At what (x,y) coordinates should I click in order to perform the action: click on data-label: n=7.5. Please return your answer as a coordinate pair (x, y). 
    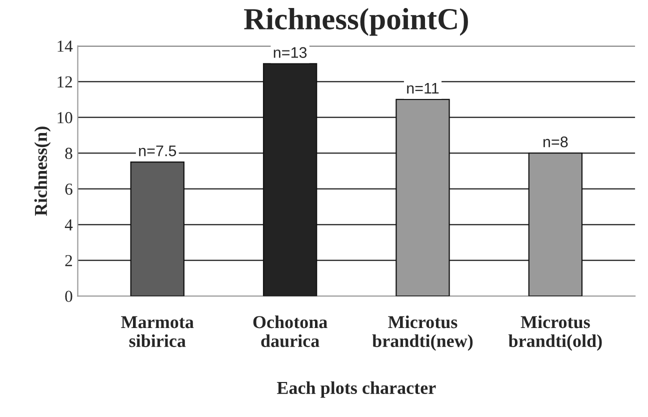
    Looking at the image, I should click on (157, 151).